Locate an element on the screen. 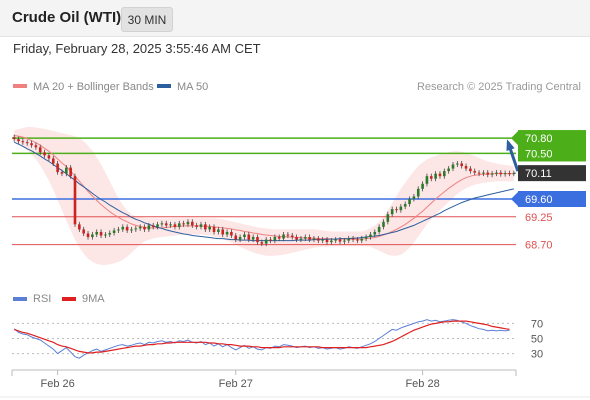 This screenshot has width=590, height=400. level-label: 69.25 is located at coordinates (539, 218).